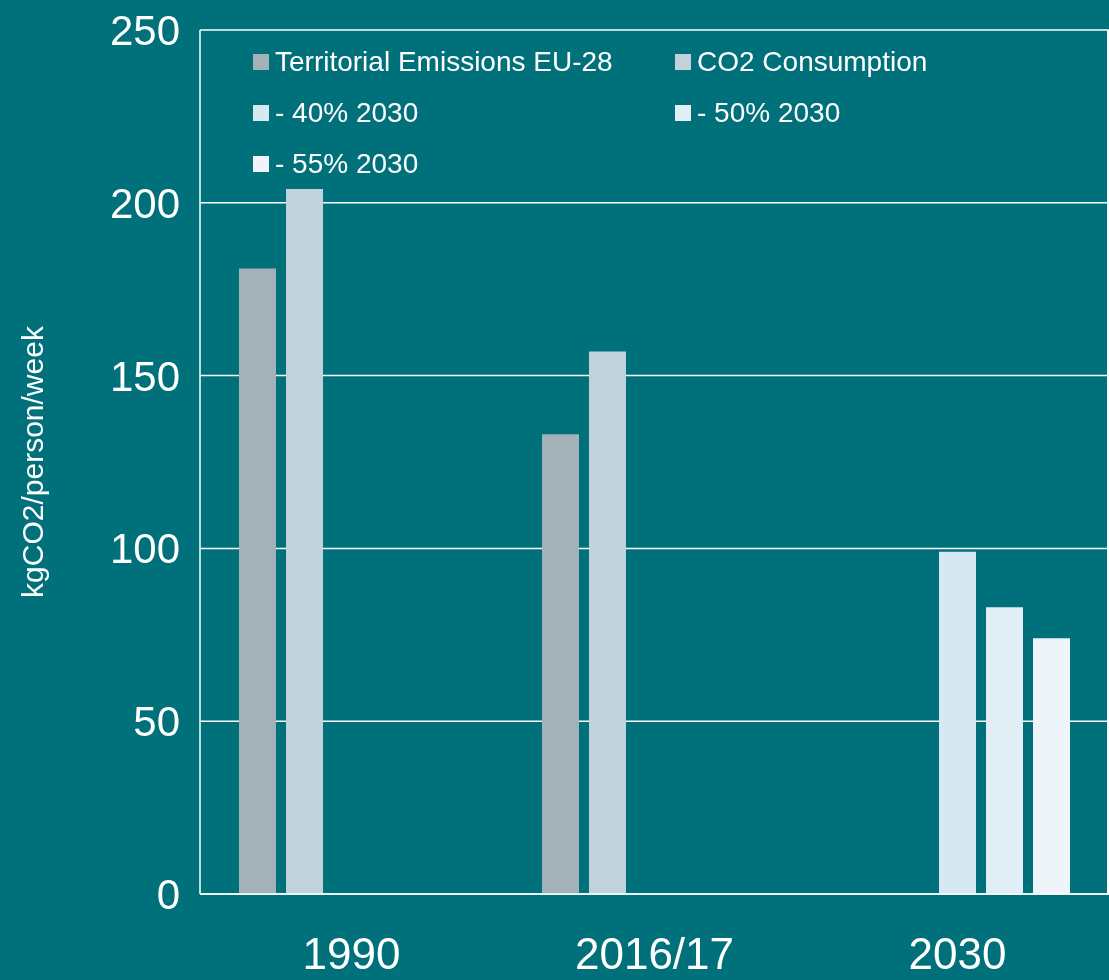  What do you see at coordinates (144, 549) in the screenshot?
I see `y-tick-label: 100` at bounding box center [144, 549].